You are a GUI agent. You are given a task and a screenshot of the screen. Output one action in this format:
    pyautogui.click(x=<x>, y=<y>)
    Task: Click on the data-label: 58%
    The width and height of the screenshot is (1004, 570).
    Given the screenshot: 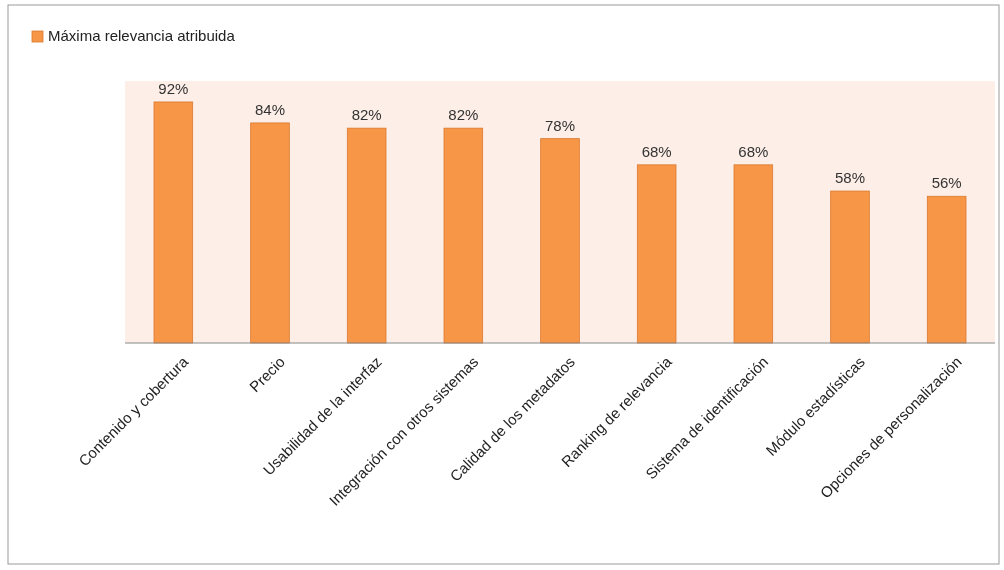 What is the action you would take?
    pyautogui.click(x=850, y=178)
    